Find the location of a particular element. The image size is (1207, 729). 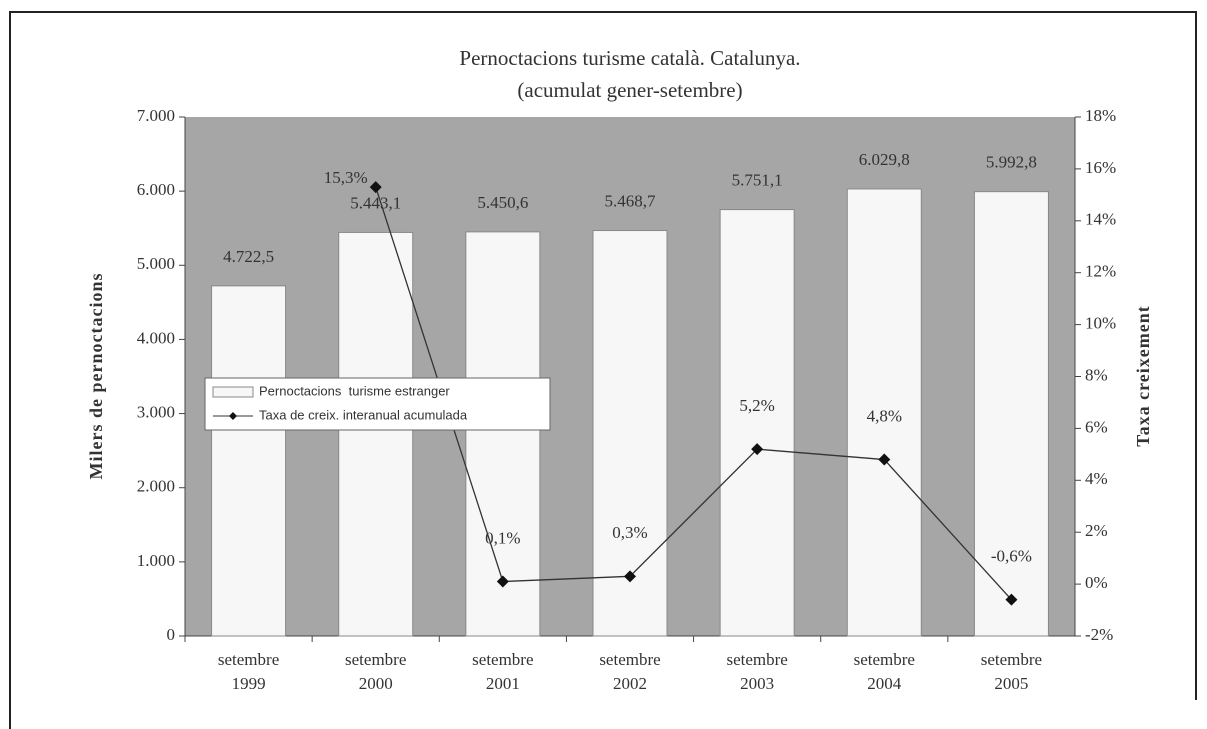

line-value-label: -0,6% is located at coordinates (1011, 556).